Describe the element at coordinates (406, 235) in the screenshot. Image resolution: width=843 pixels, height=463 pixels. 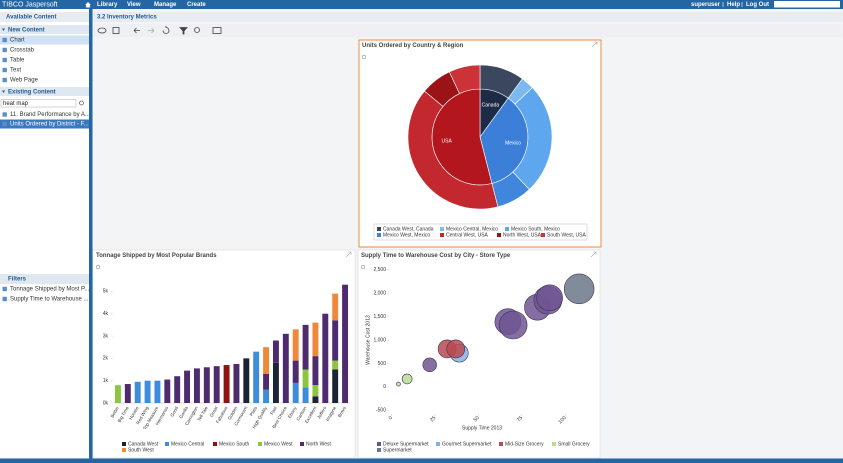
I see `legend-label: Mexico West, Mexico` at that location.